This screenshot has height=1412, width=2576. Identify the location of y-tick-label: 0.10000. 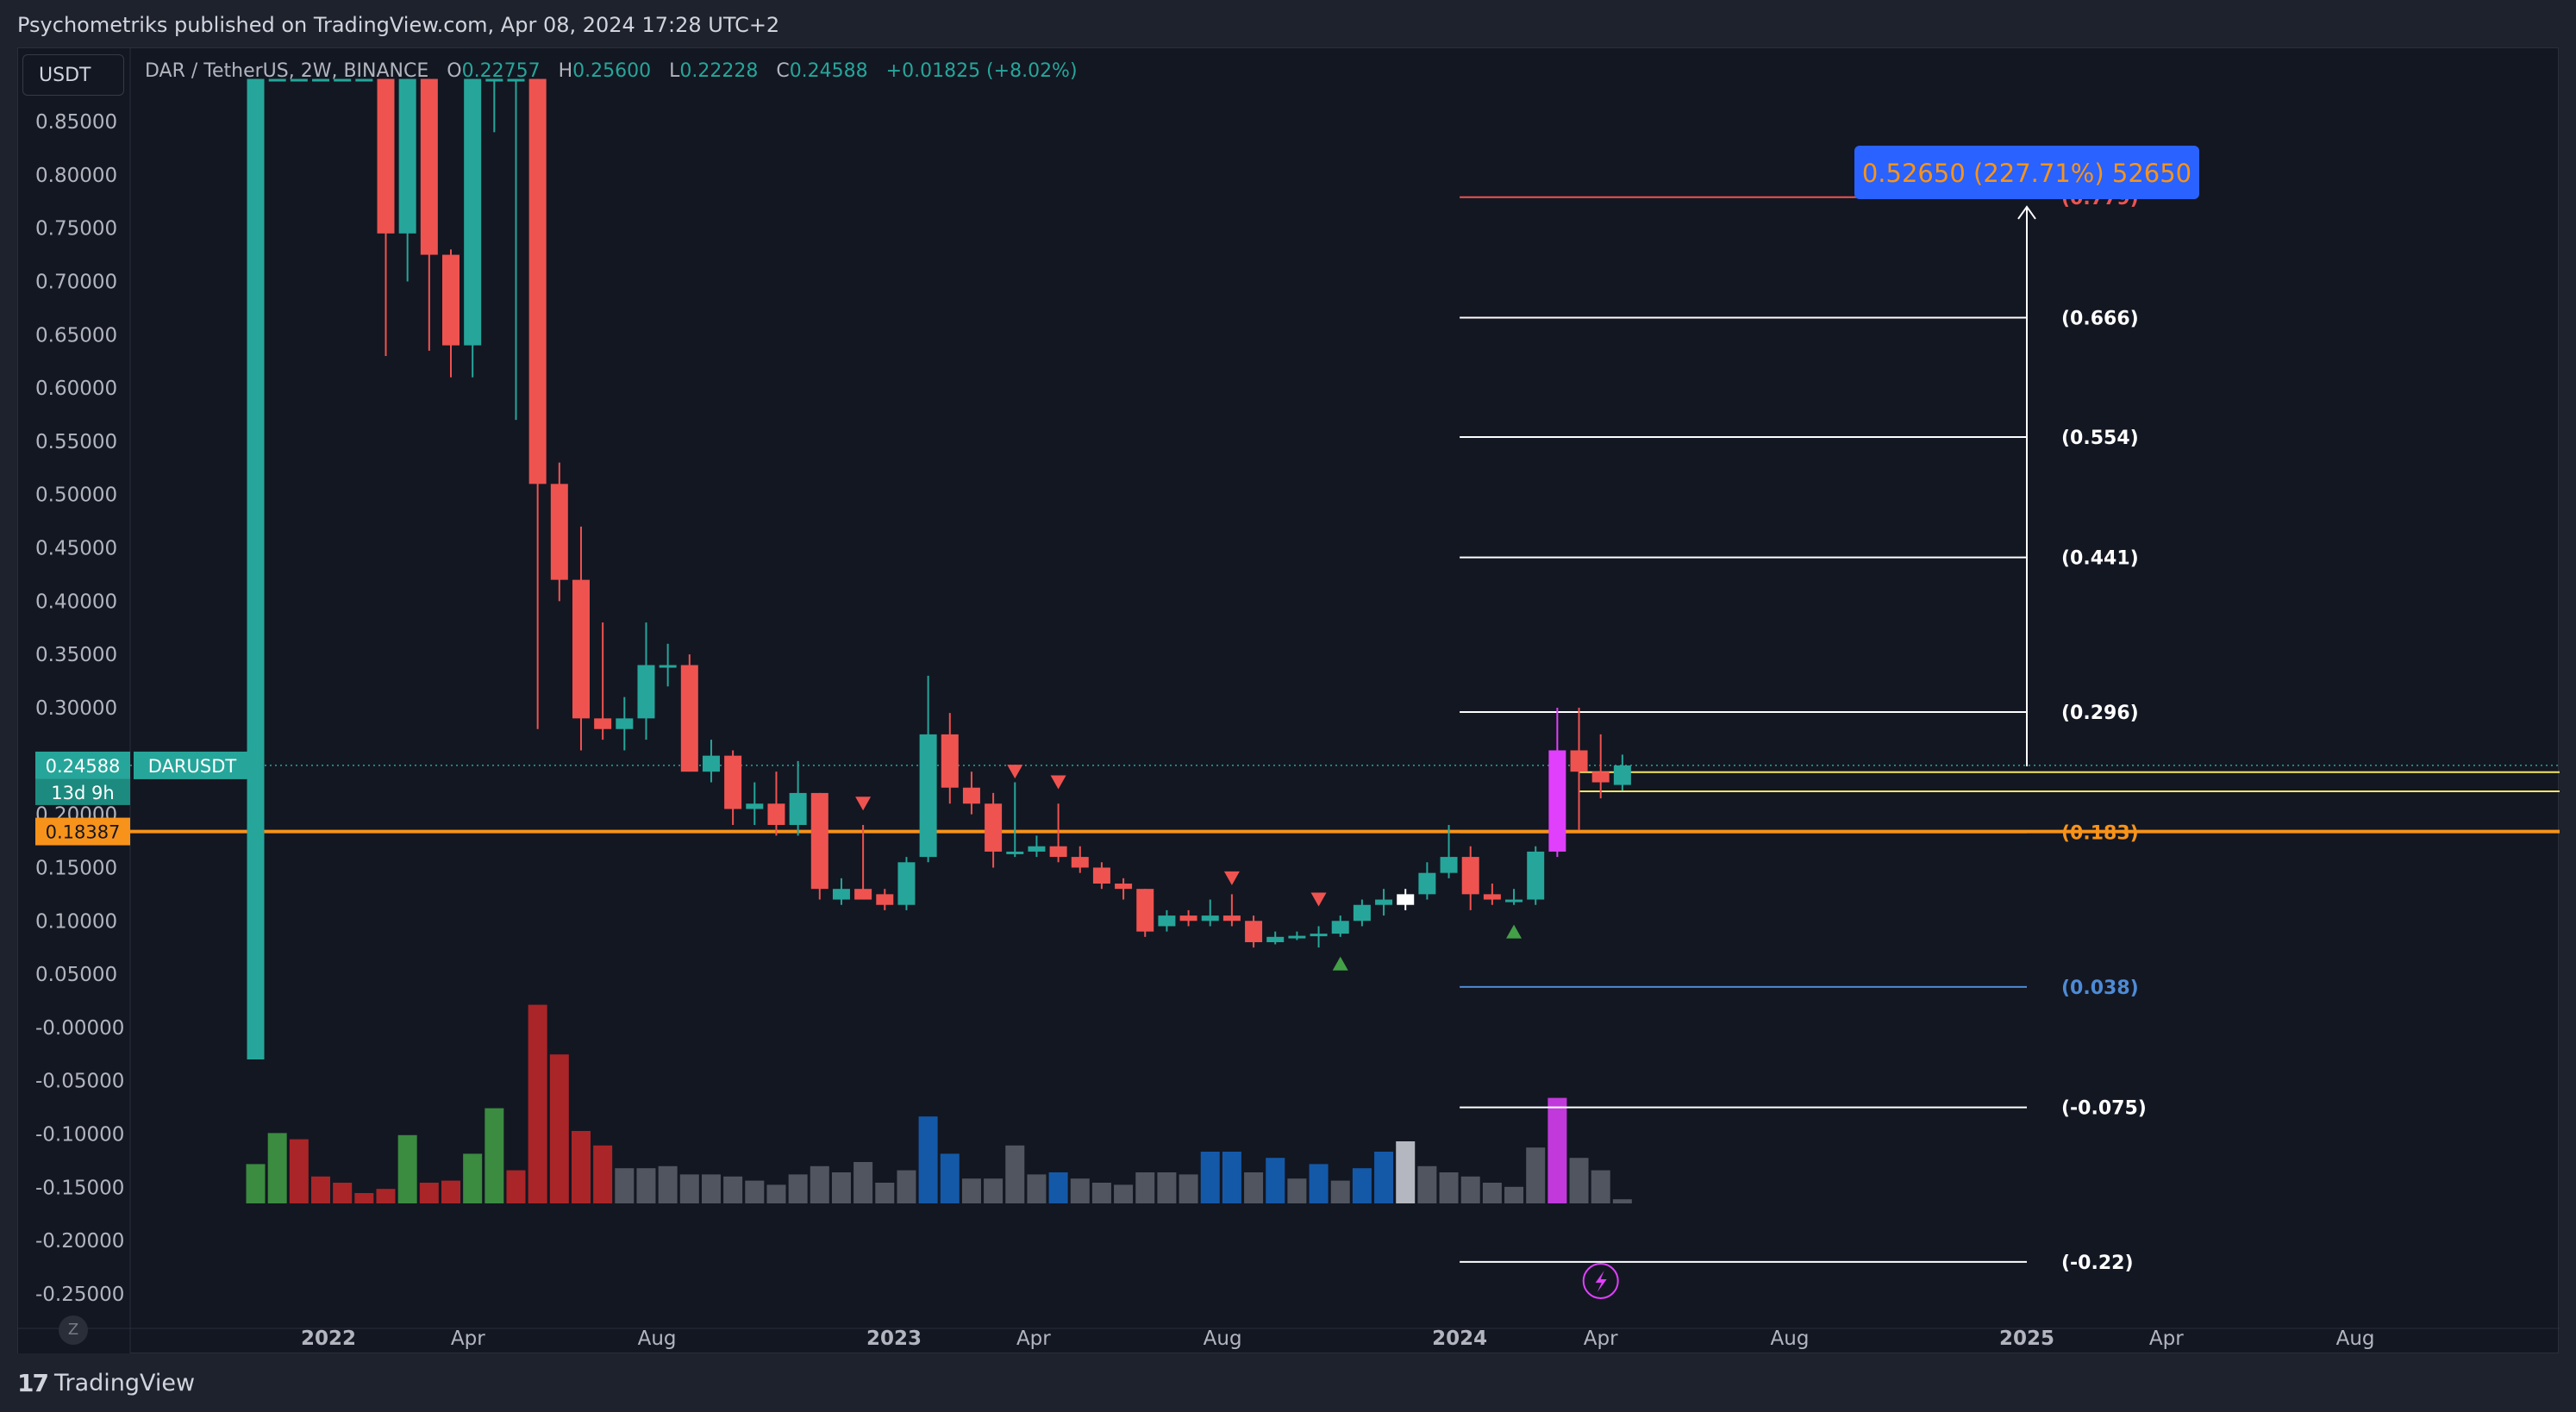
(76, 921).